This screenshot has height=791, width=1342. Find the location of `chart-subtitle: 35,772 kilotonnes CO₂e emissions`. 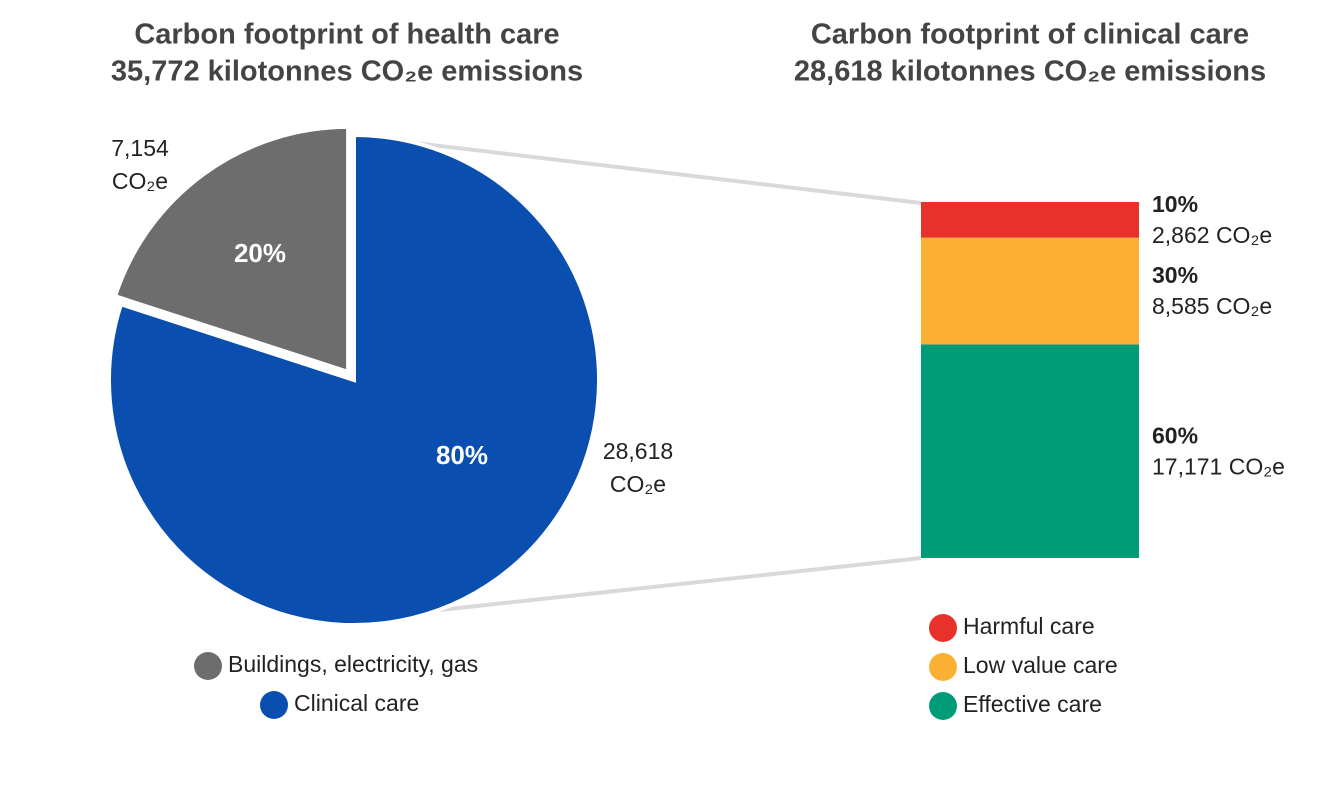

chart-subtitle: 35,772 kilotonnes CO₂e emissions is located at coordinates (347, 72).